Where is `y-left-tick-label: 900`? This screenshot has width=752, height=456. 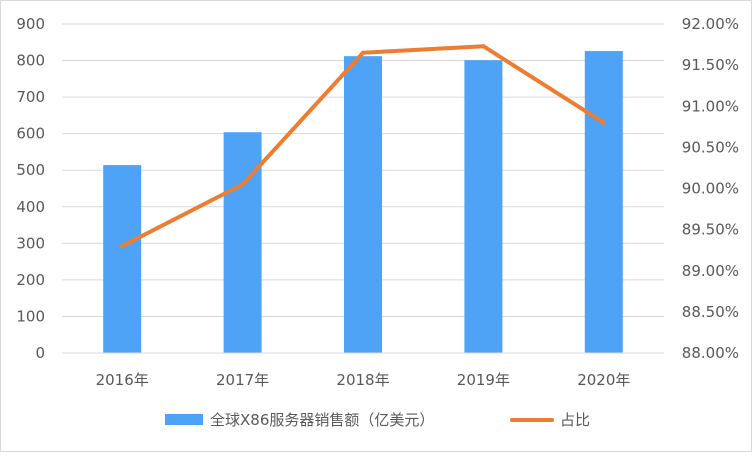
y-left-tick-label: 900 is located at coordinates (30, 24).